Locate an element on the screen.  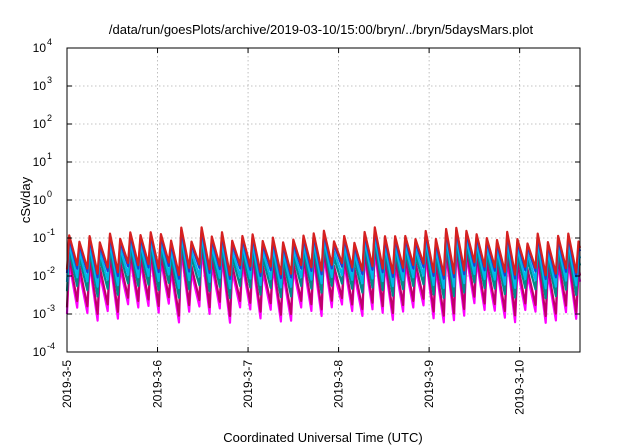
y-tick-label-exponent: 3 is located at coordinates (49, 80).